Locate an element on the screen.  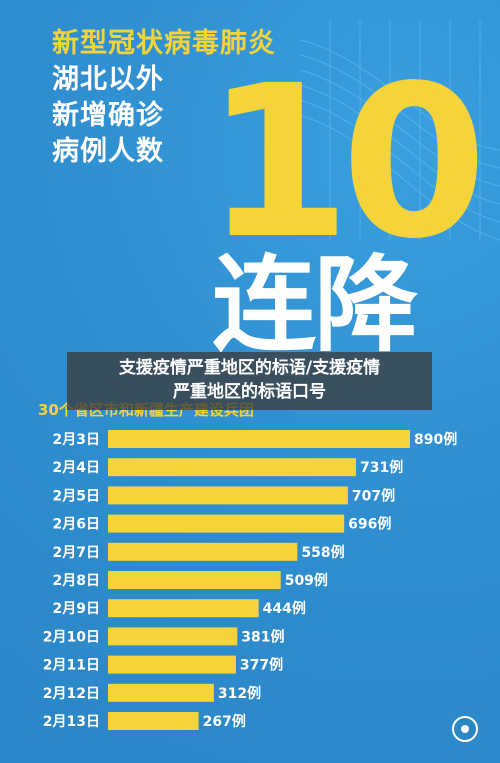
category-label: 2月7日 is located at coordinates (76, 553).